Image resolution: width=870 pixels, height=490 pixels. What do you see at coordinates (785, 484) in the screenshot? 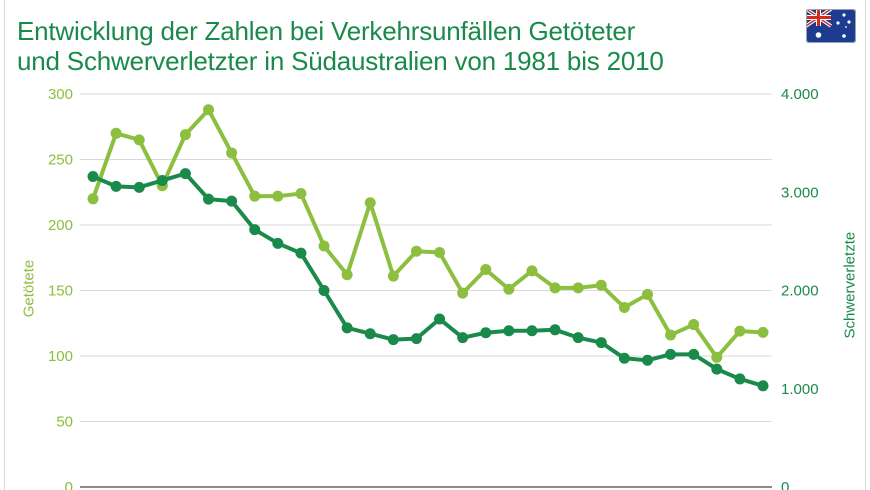
I see `y-tick-right-label: 0` at bounding box center [785, 484].